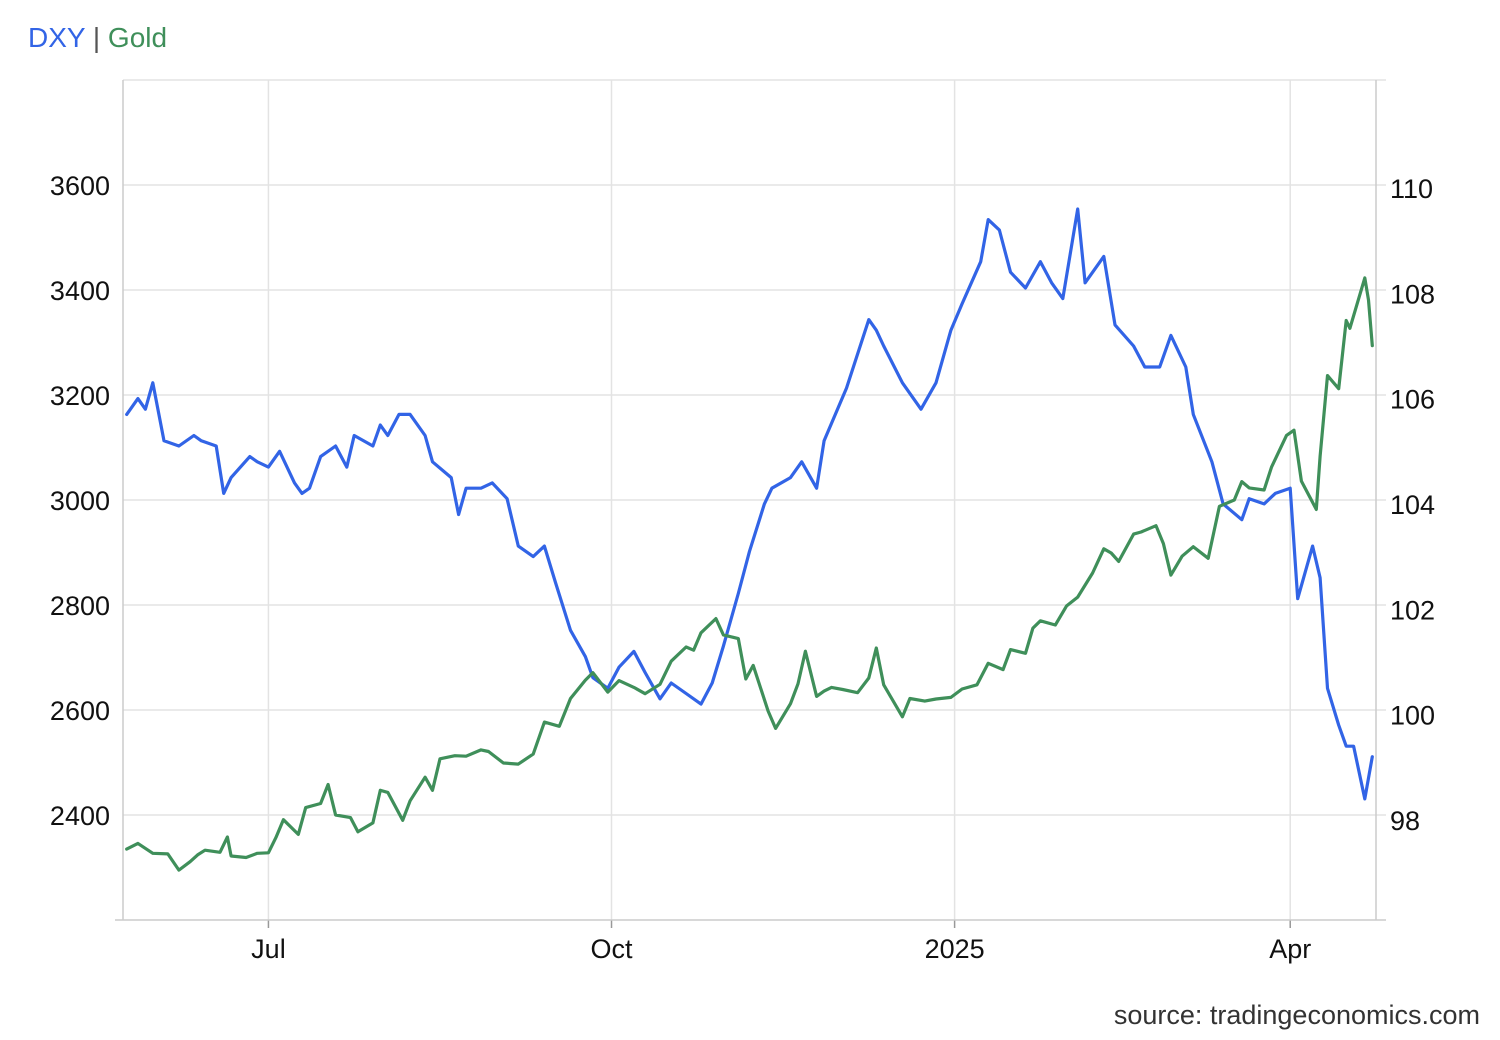  What do you see at coordinates (80, 711) in the screenshot?
I see `y-left-tick-label: 2600` at bounding box center [80, 711].